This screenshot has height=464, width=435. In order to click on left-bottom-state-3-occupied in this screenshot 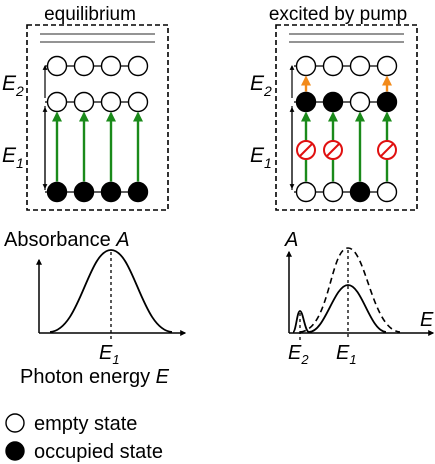, I will do `click(111, 192)`.